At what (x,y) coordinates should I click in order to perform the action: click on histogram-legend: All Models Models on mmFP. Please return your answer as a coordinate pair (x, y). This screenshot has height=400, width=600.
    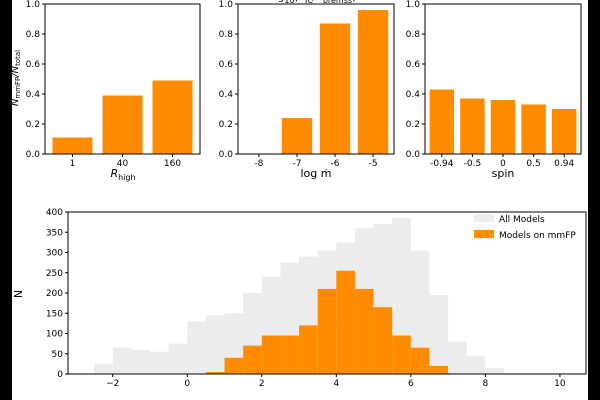
    Looking at the image, I should click on (525, 227).